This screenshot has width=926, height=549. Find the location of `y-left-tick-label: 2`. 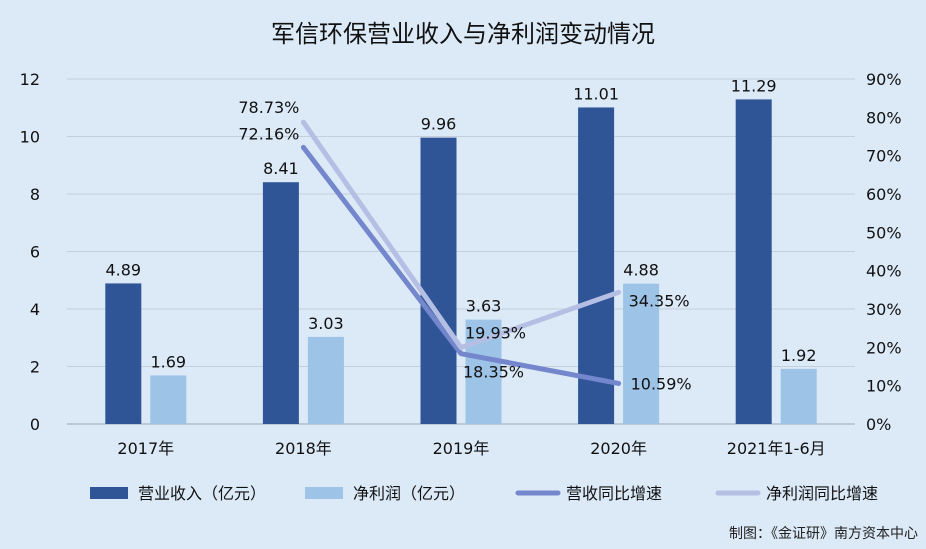

y-left-tick-label: 2 is located at coordinates (35, 367).